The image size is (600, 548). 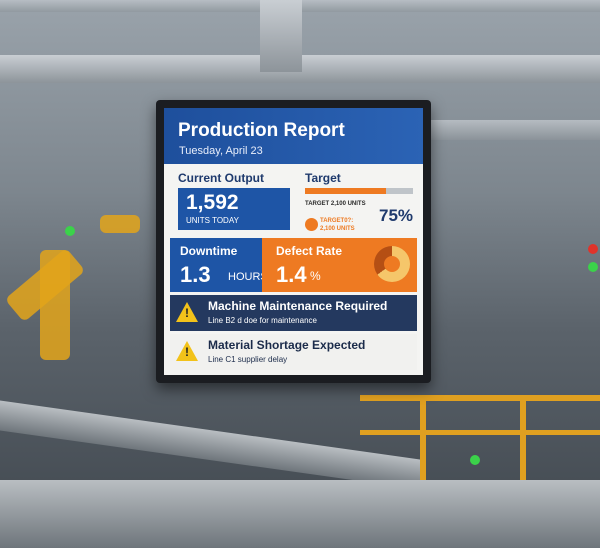 I want to click on defect-label: Defect Rate, so click(x=309, y=251).